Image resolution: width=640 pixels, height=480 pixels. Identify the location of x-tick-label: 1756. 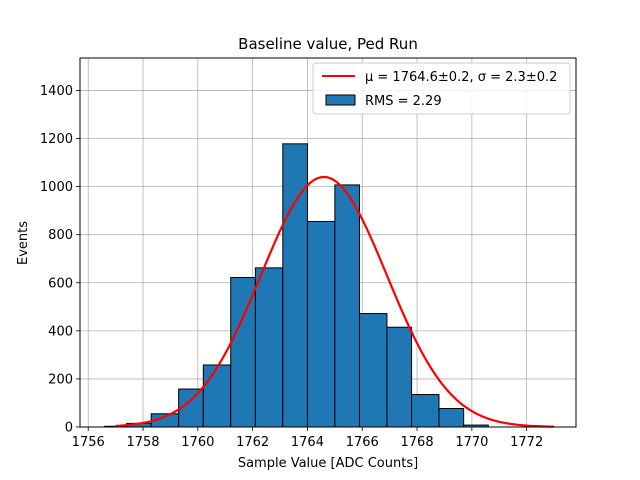
(88, 442).